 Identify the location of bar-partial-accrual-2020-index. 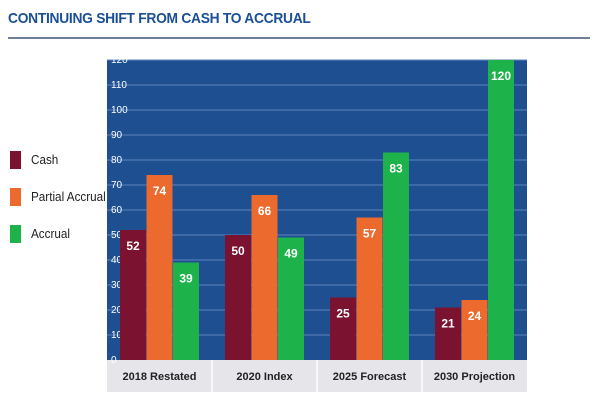
(264, 277).